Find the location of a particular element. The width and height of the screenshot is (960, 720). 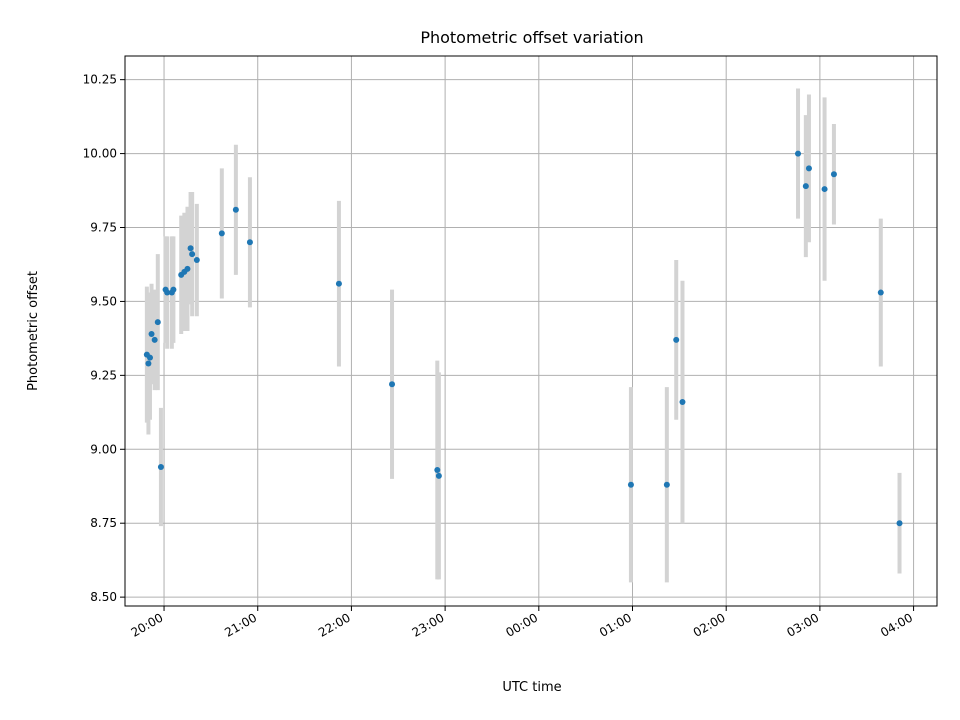

y-tick-label: 8.50 is located at coordinates (103, 597).